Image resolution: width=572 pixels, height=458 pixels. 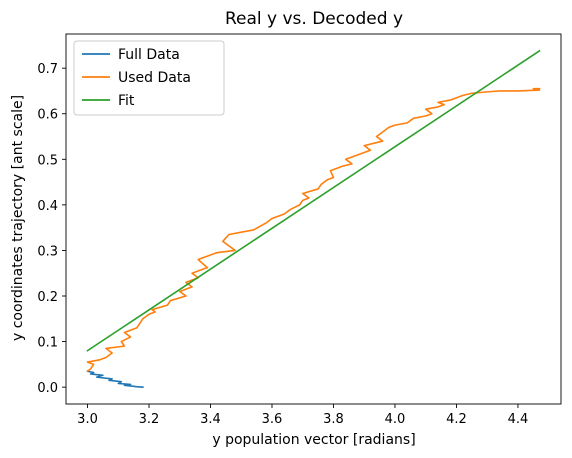 I want to click on x-tick-label: 3.0, so click(x=87, y=419).